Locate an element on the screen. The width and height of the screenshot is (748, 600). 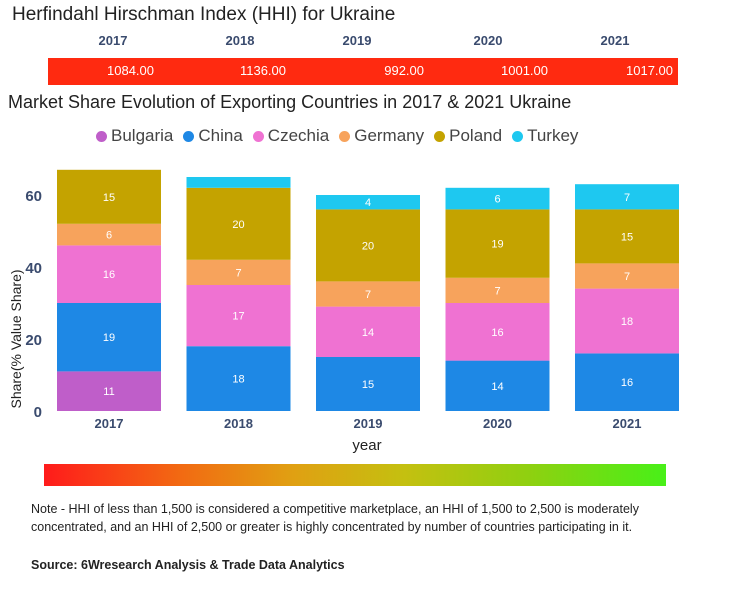
bar-segment-bulgaria is located at coordinates (109, 391).